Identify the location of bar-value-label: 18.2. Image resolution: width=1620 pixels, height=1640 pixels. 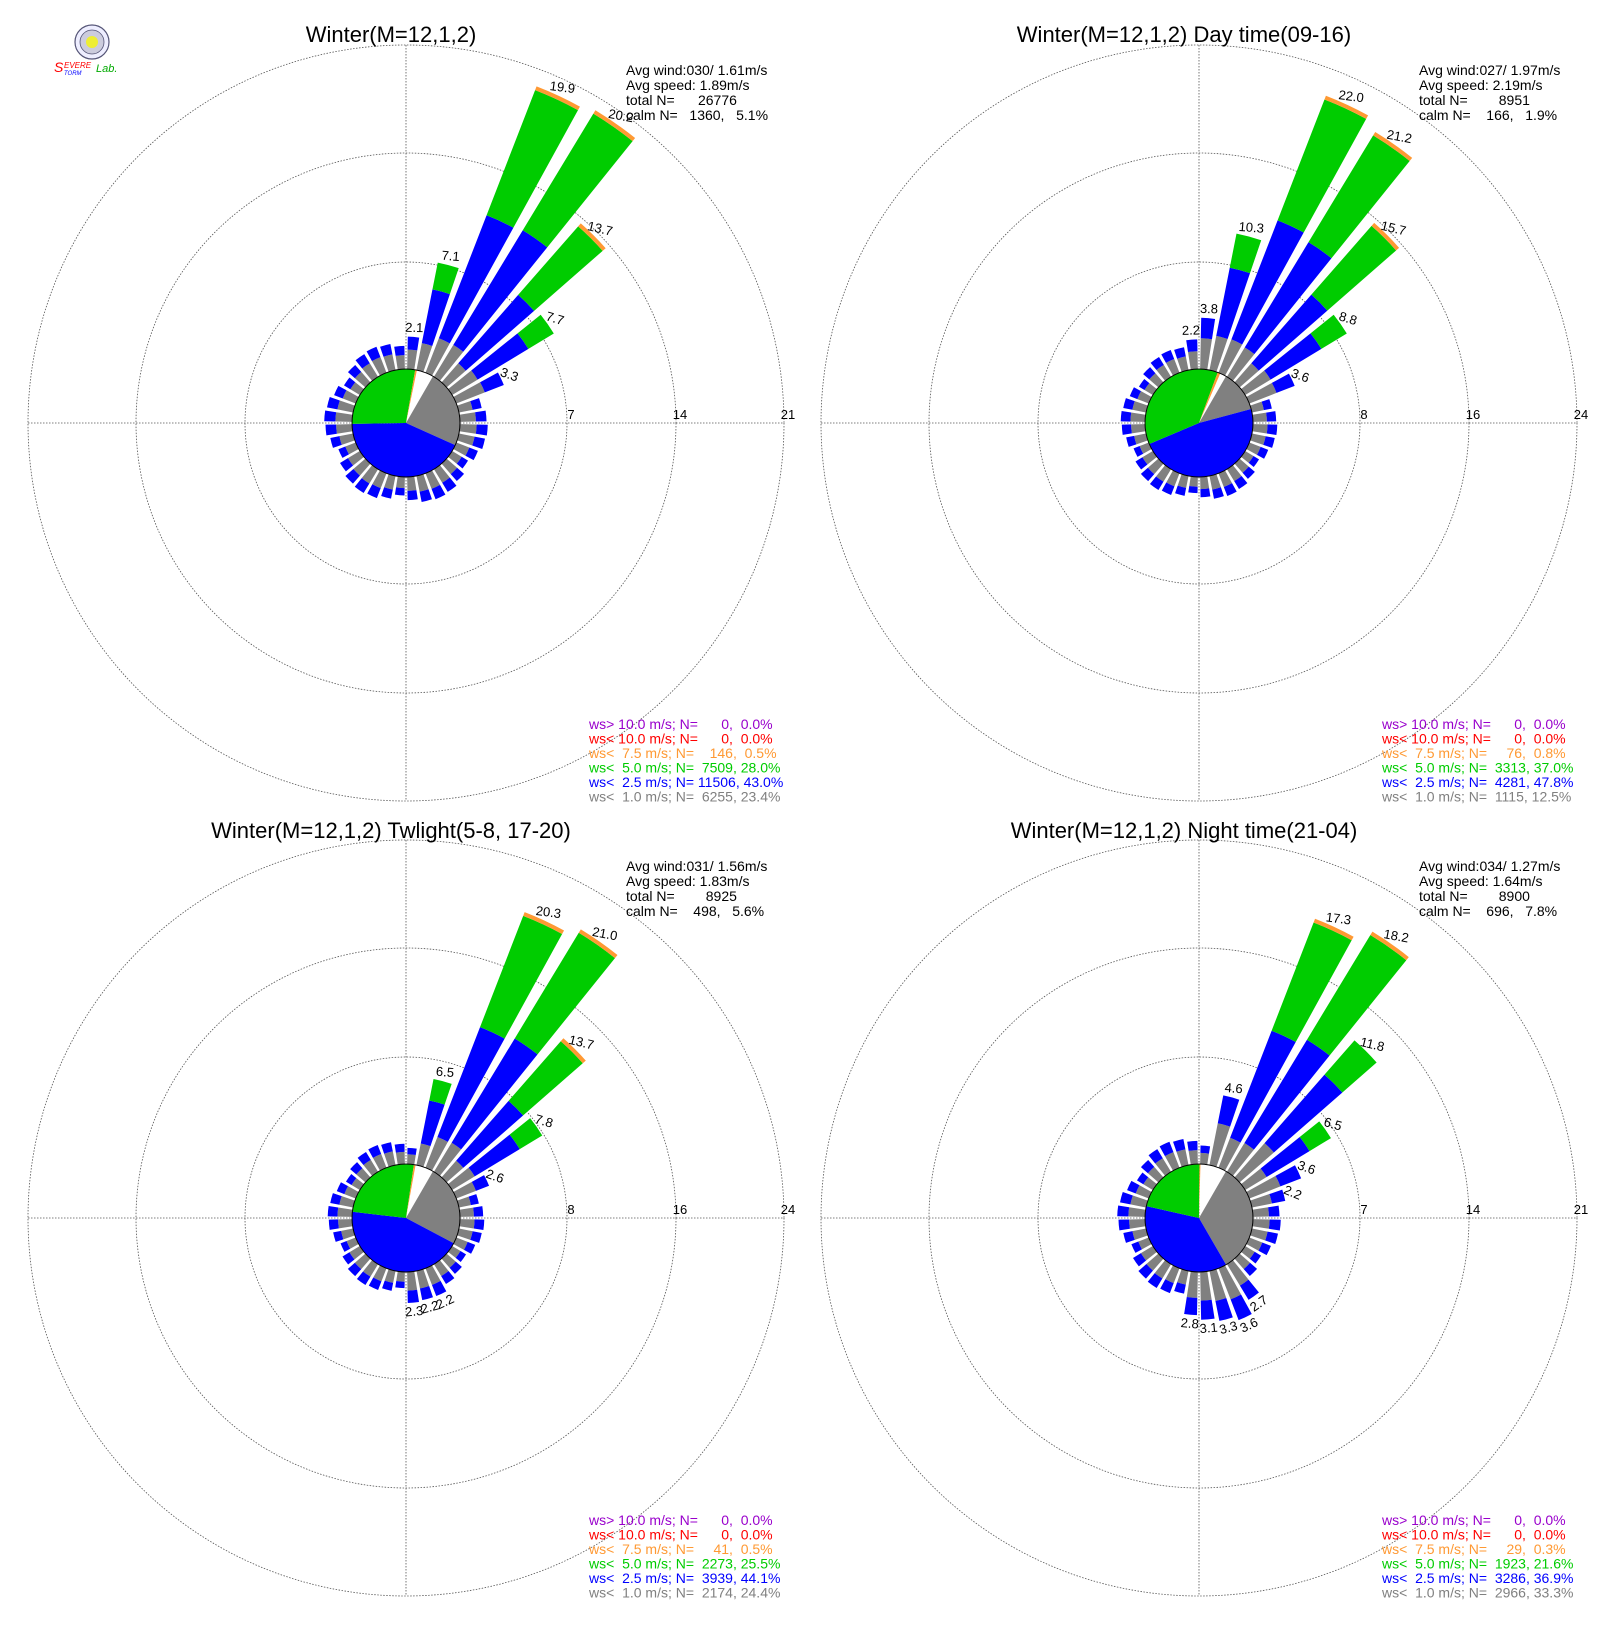
(1396, 935).